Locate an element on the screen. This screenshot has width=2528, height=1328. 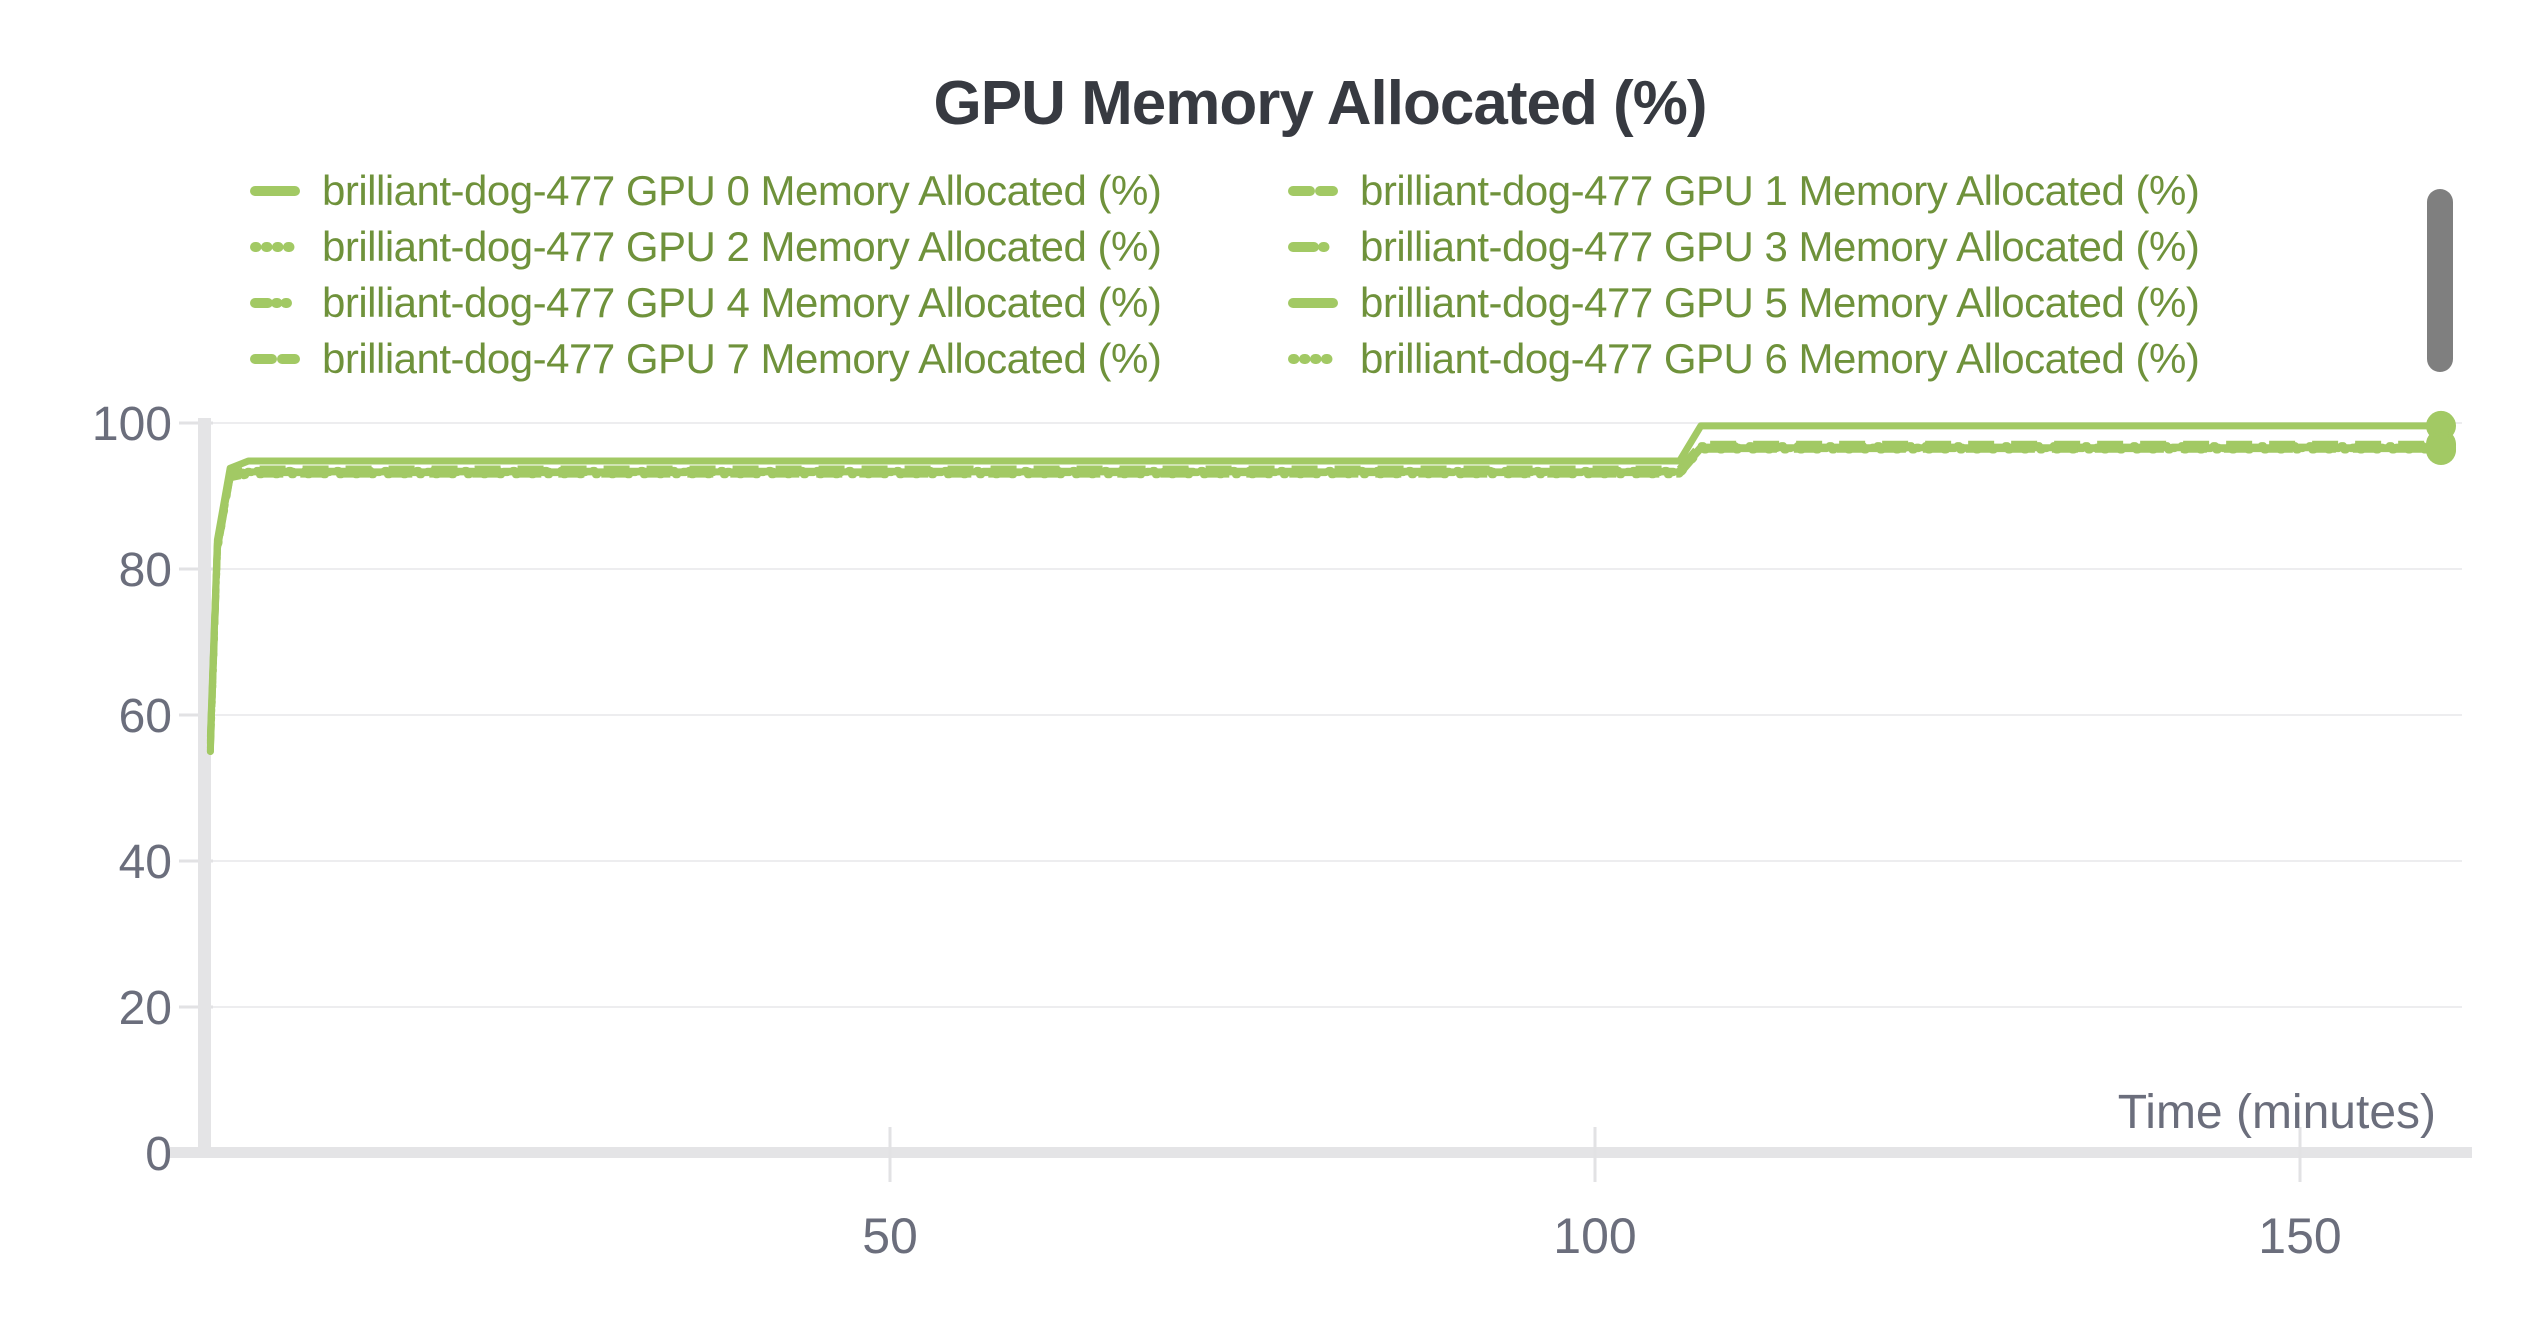
x-tick-label: 100 is located at coordinates (1594, 1236).